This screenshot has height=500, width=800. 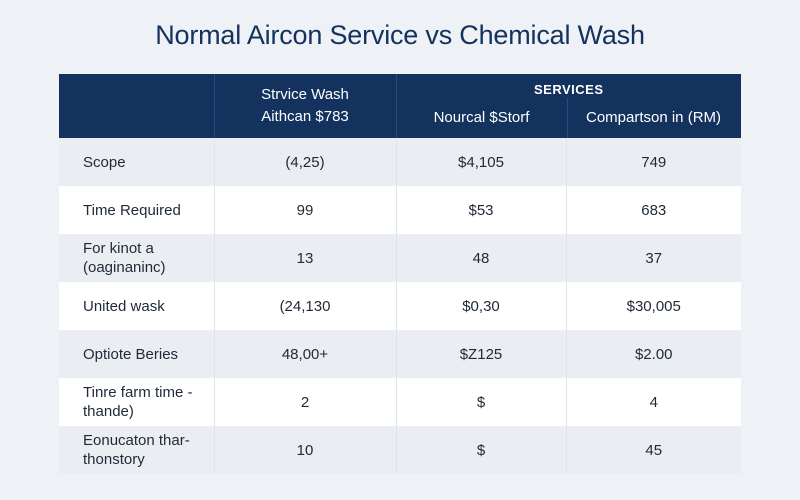 What do you see at coordinates (305, 106) in the screenshot?
I see `header-service-wash: Strvice Wash Aithcan $783` at bounding box center [305, 106].